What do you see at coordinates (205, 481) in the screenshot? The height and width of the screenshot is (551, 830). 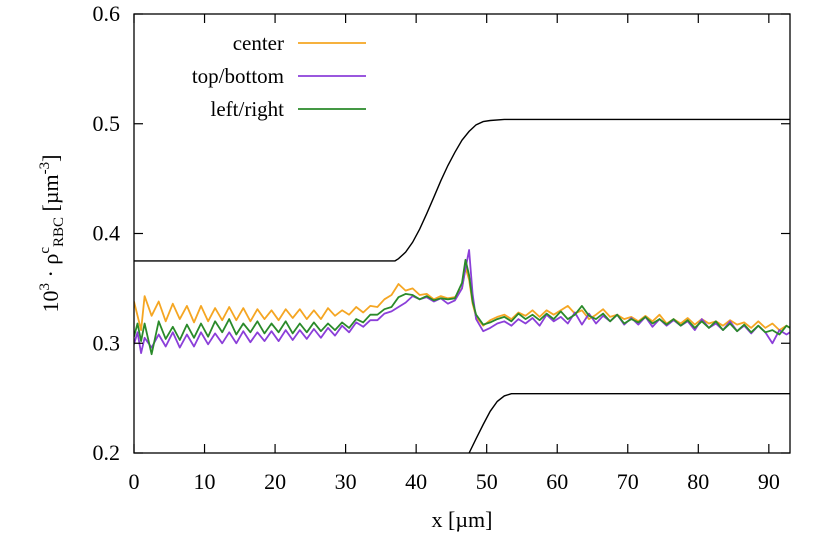 I see `x-tick-label: 10` at bounding box center [205, 481].